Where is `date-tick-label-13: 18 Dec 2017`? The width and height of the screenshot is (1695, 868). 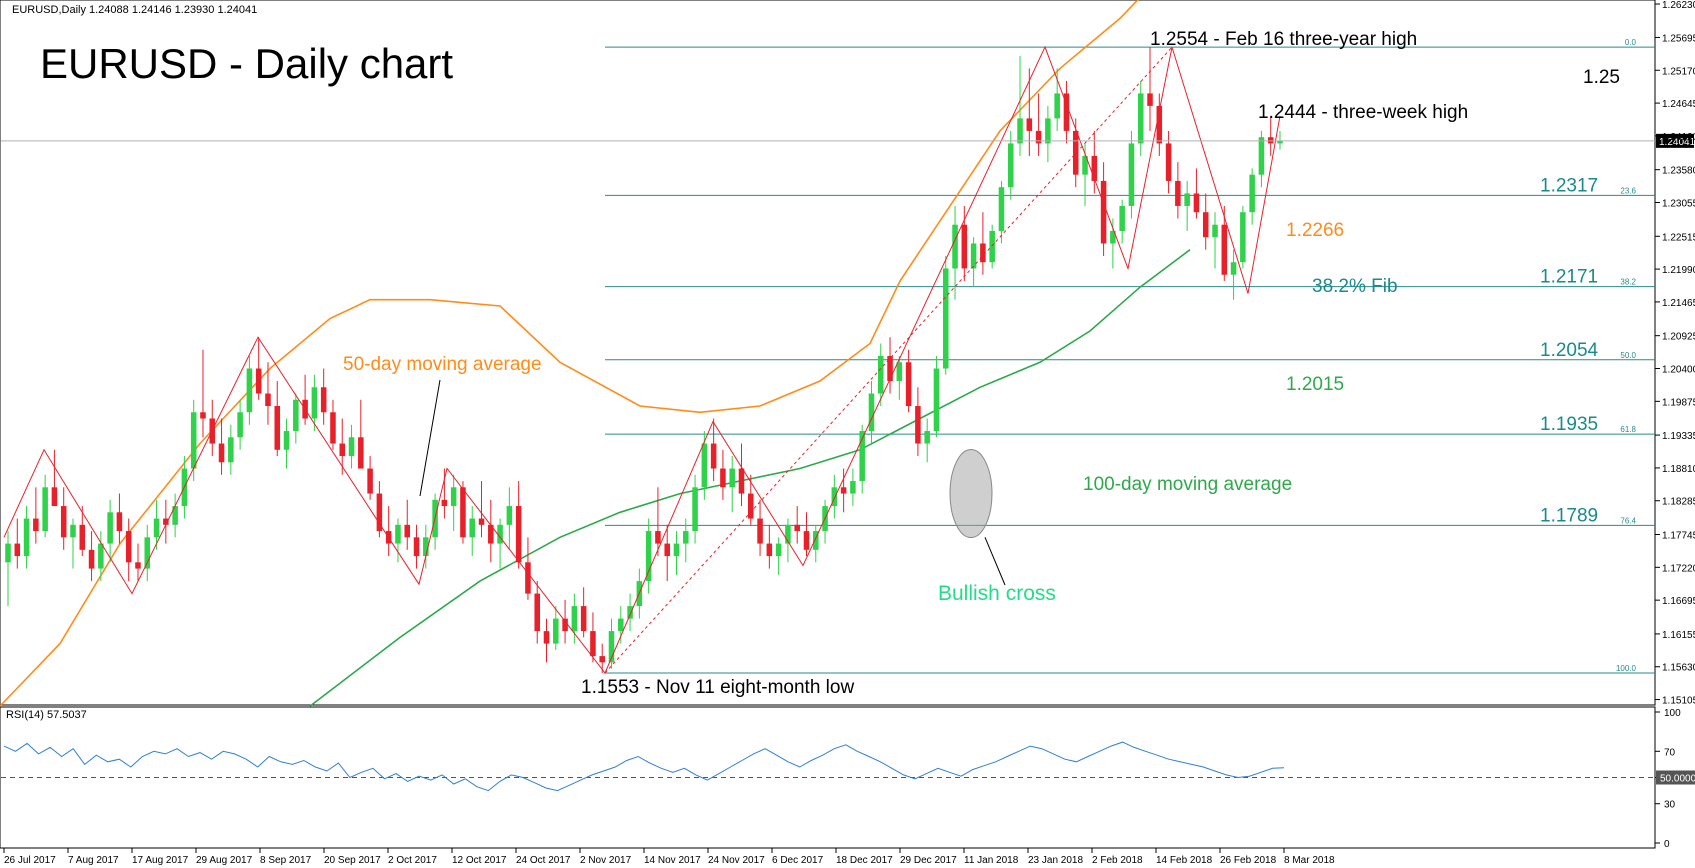
date-tick-label-13: 18 Dec 2017 is located at coordinates (864, 860).